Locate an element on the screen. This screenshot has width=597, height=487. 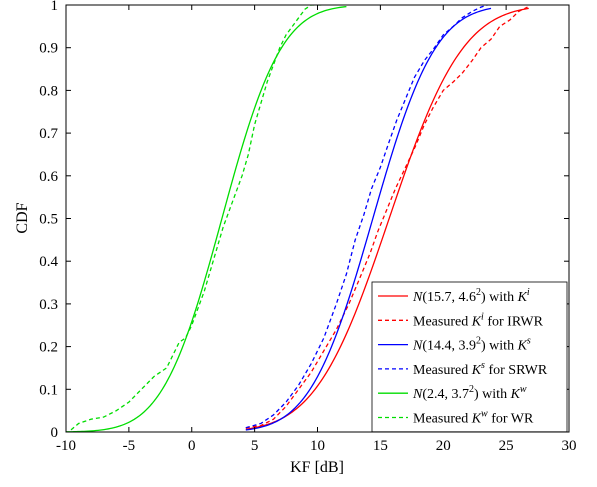
x-tick-label: 5 is located at coordinates (255, 446).